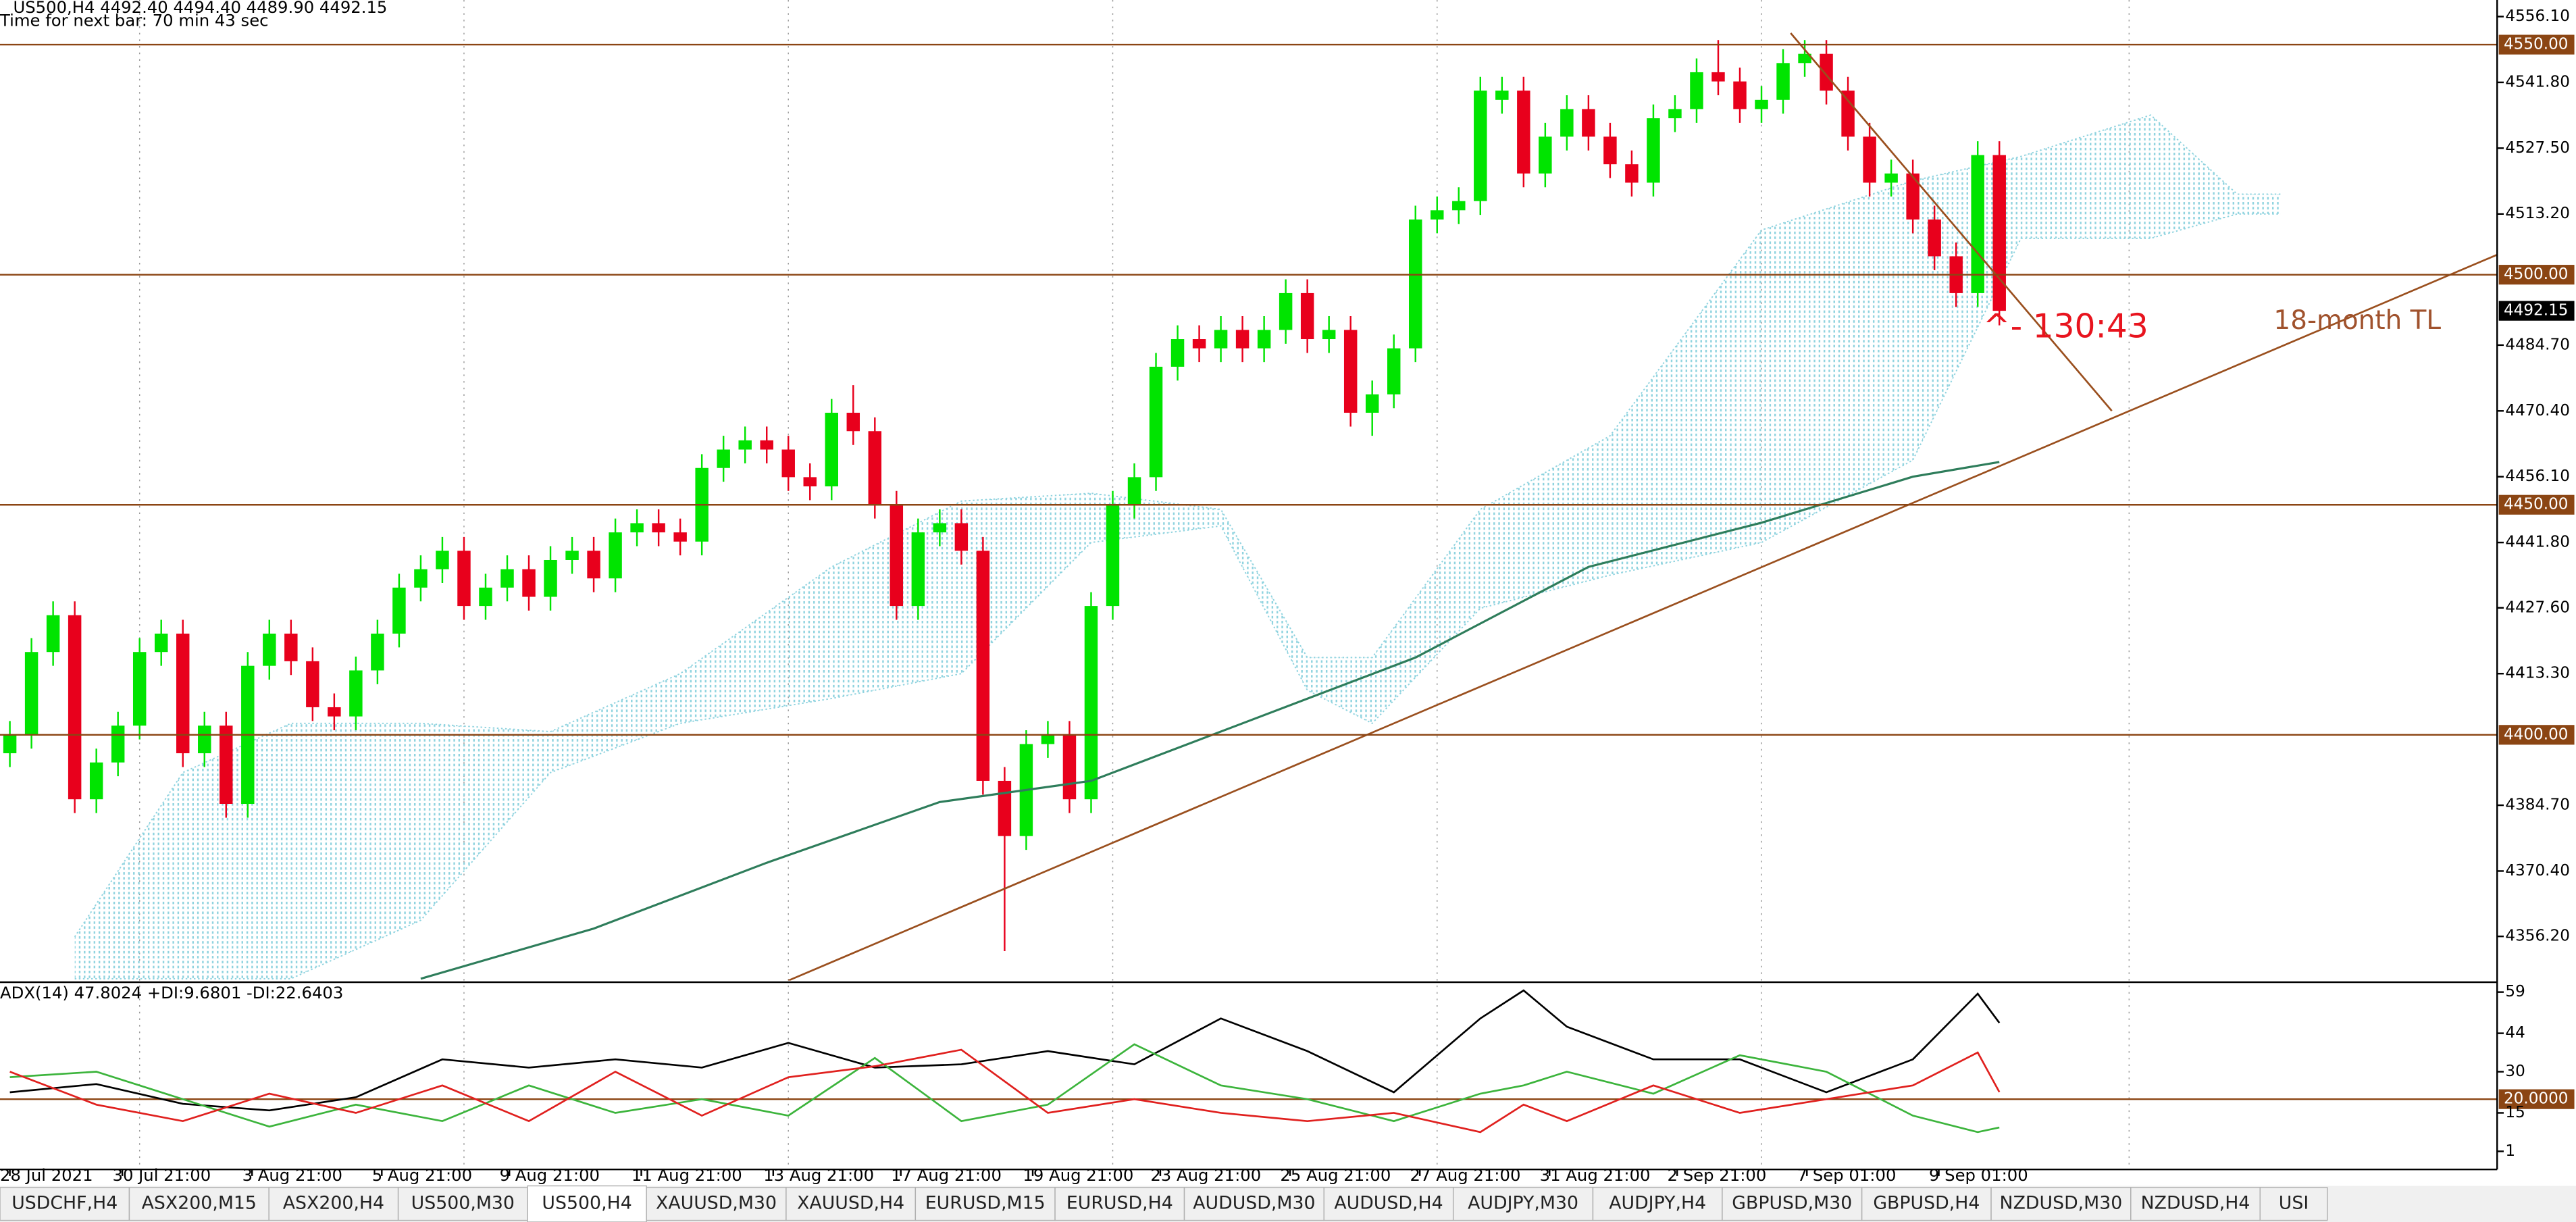 The height and width of the screenshot is (1222, 2576). I want to click on x-tick-label: 23 Aug 21:00, so click(1205, 1175).